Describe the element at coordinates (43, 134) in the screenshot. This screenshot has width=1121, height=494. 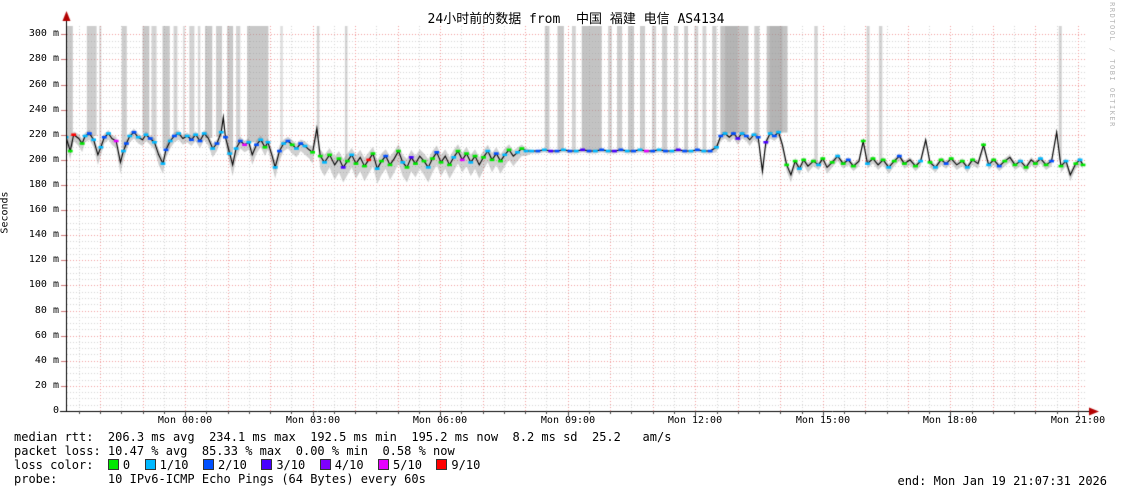
I see `y-tick-label: 220 m` at that location.